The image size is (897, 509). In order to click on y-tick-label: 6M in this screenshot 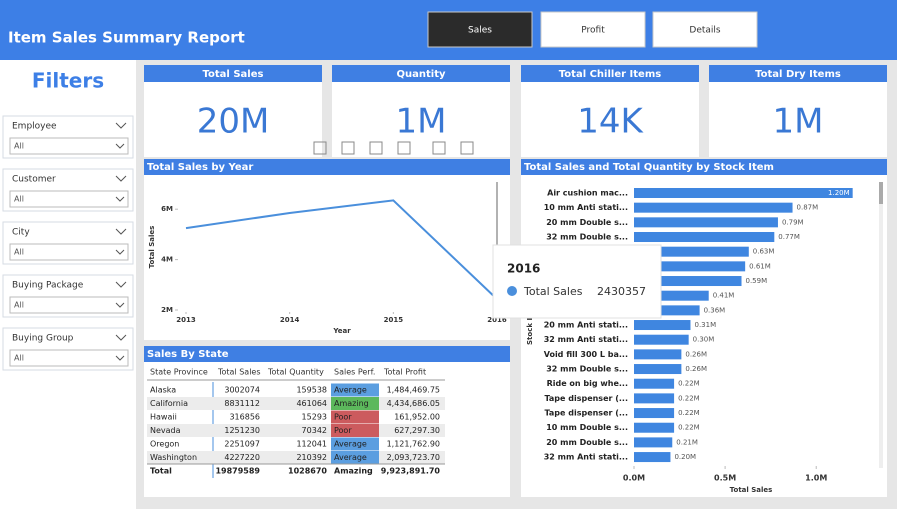, I will do `click(167, 209)`.